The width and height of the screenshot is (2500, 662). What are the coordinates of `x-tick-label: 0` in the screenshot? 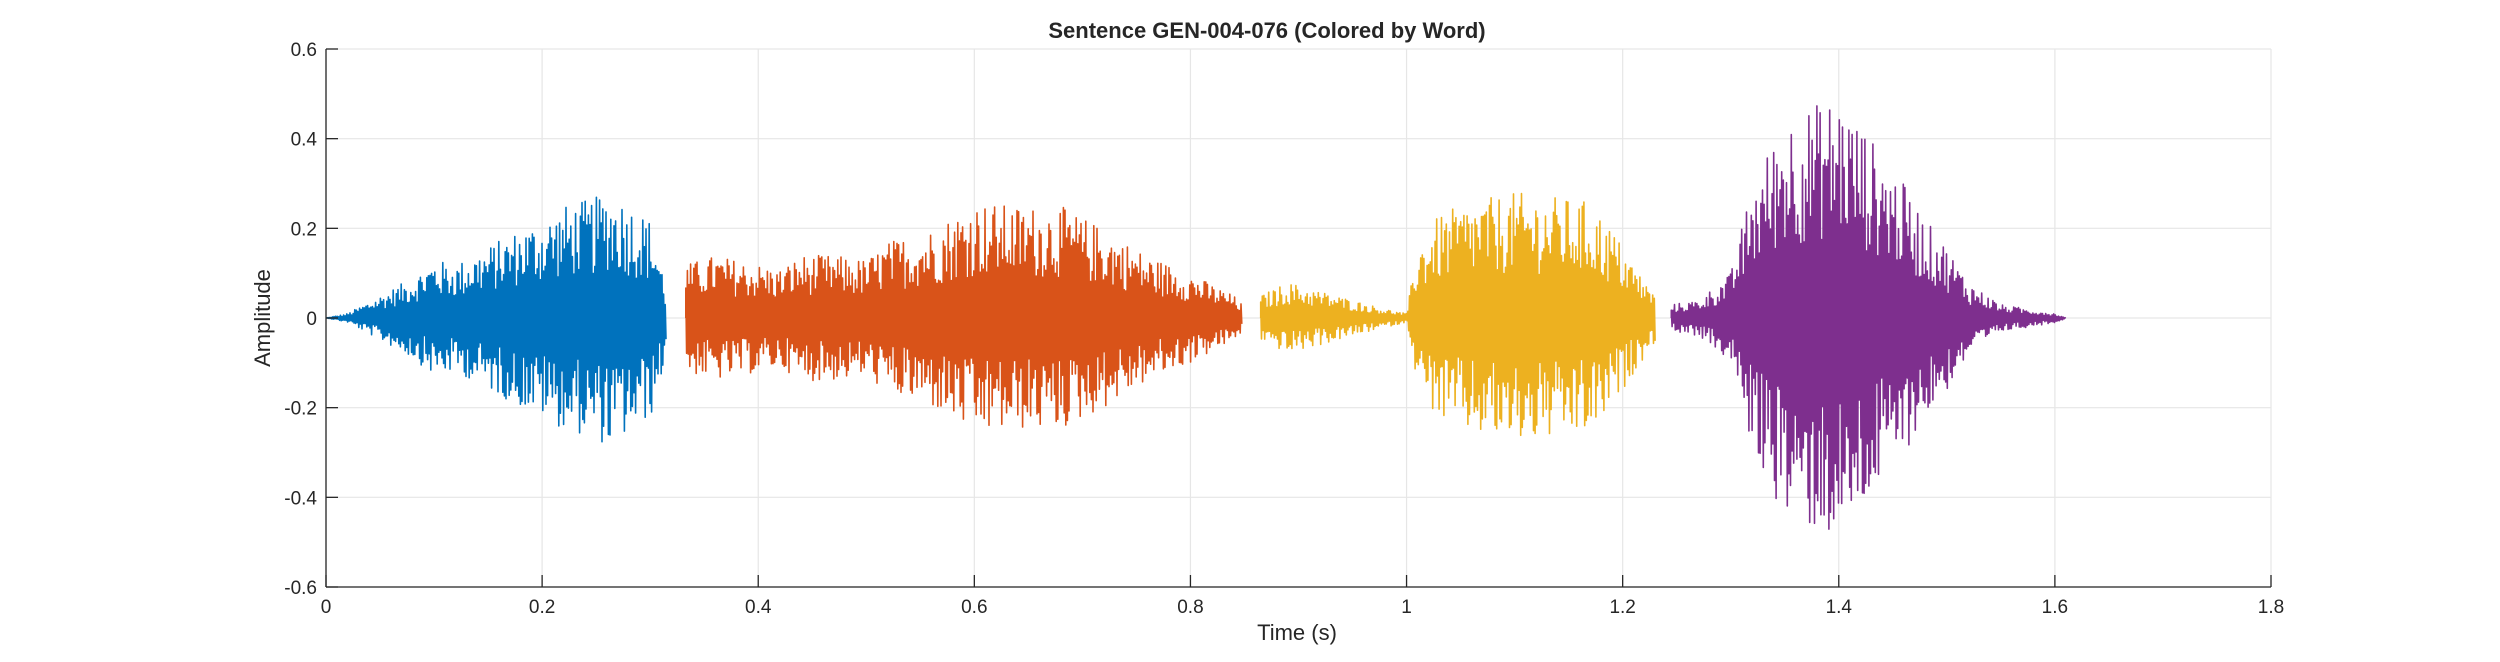 It's located at (326, 607).